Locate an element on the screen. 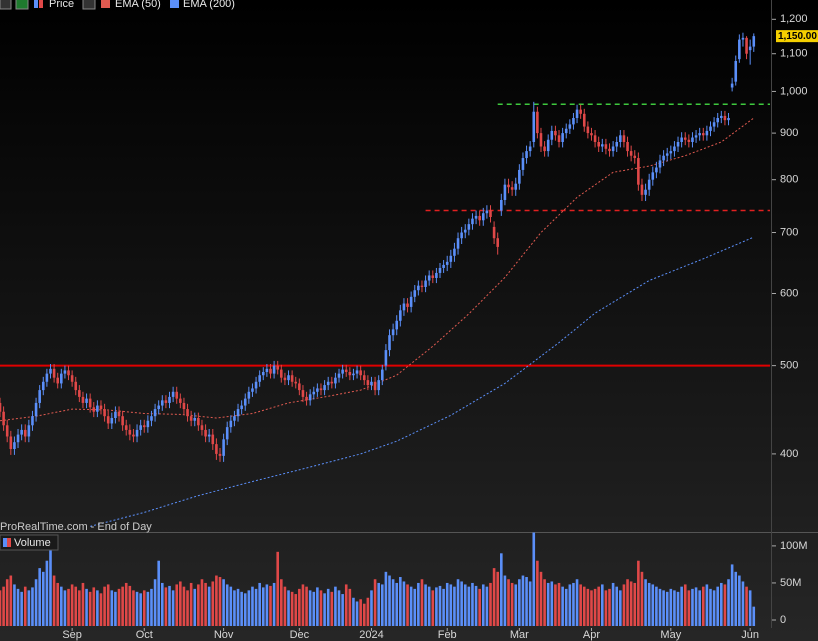  volume-label: Volume is located at coordinates (32, 543).